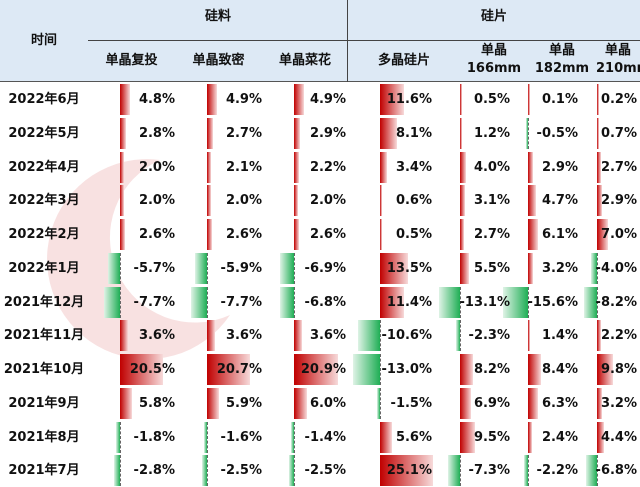 The image size is (640, 487). I want to click on value-cell: -5.7%, so click(154, 268).